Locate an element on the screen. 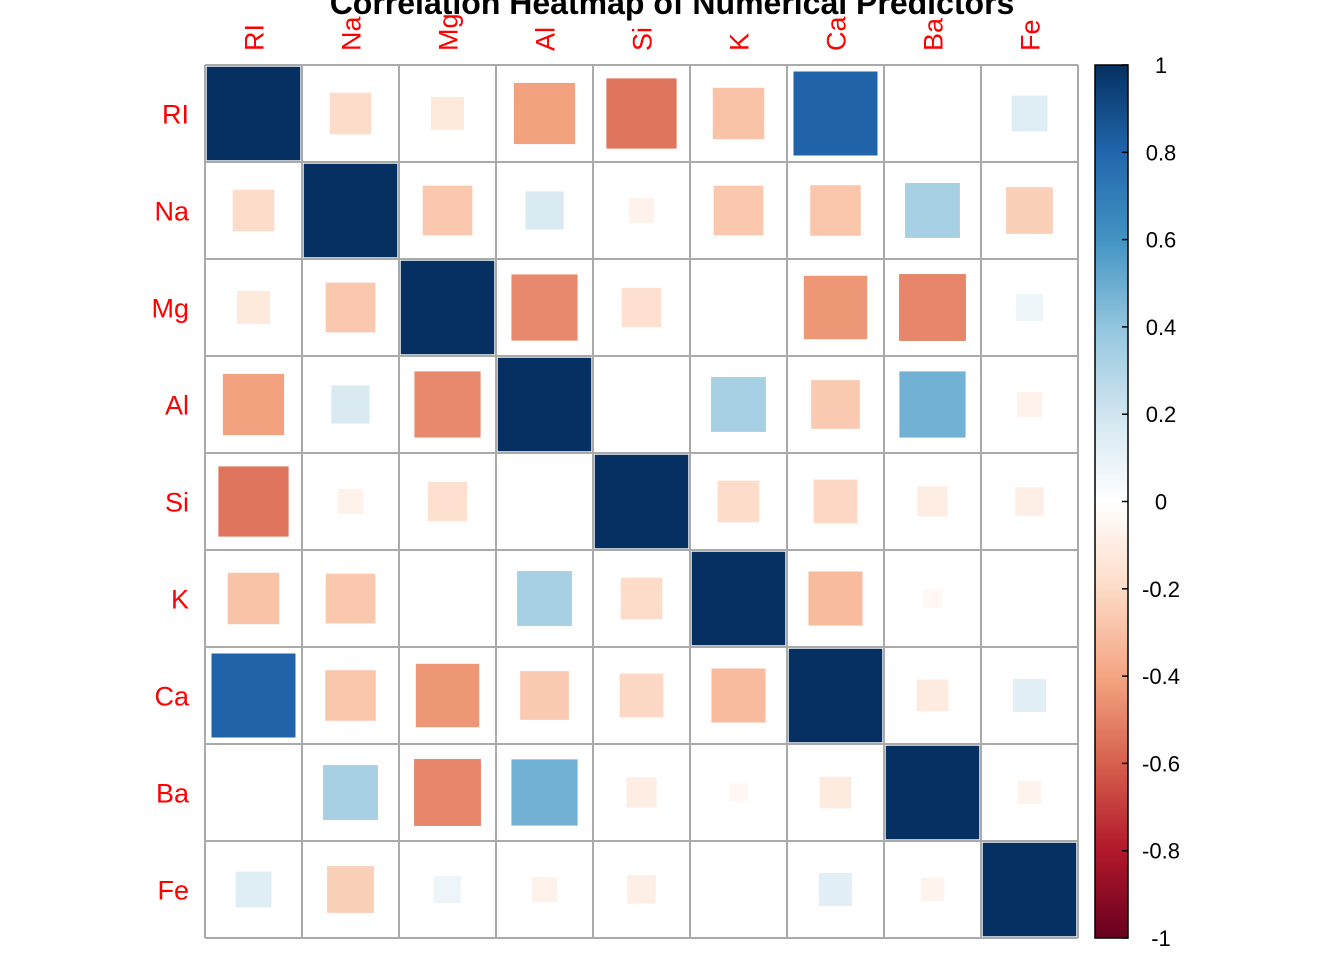 The width and height of the screenshot is (1344, 960). cell-si-mg is located at coordinates (447, 501).